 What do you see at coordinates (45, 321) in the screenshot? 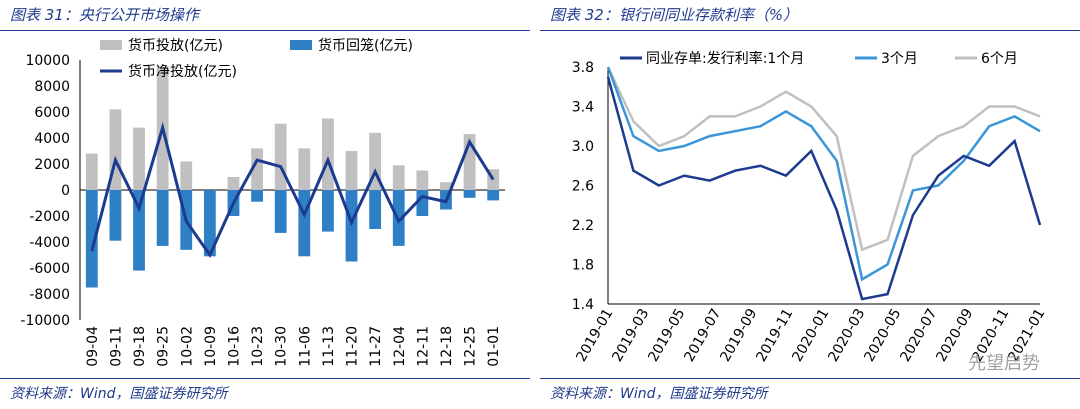
I see `y-tick-label: -10000` at bounding box center [45, 321].